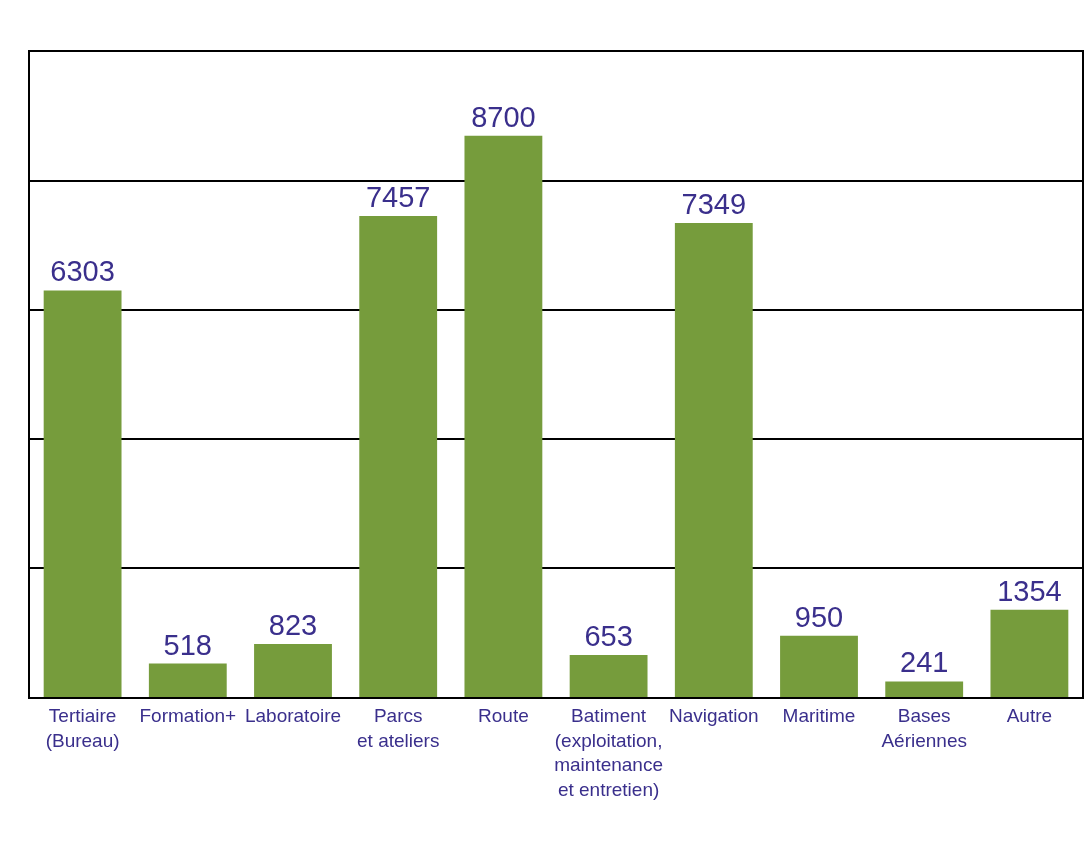  Describe the element at coordinates (714, 203) in the screenshot. I see `data-label: 7349` at that location.